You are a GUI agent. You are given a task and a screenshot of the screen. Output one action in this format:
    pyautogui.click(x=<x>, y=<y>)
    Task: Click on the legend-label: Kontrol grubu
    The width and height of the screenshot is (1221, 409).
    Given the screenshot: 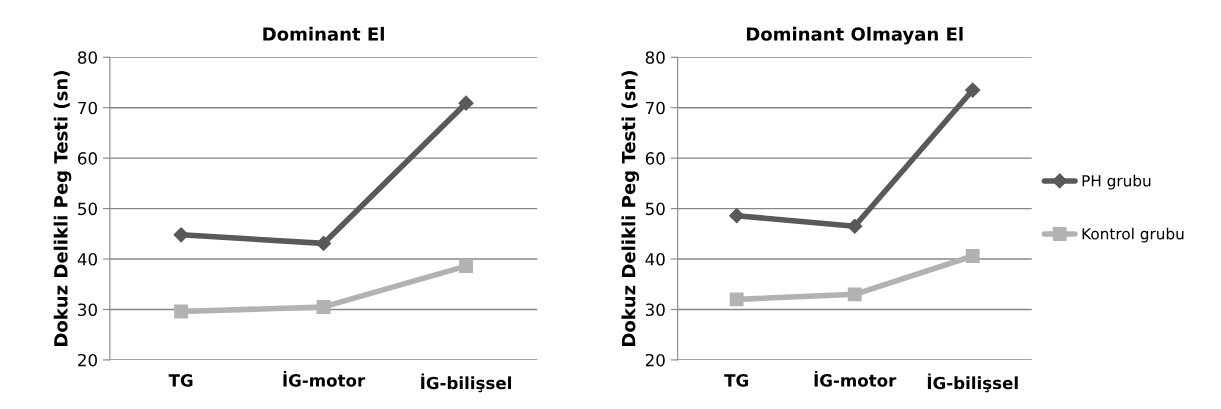 What is the action you would take?
    pyautogui.click(x=1133, y=235)
    